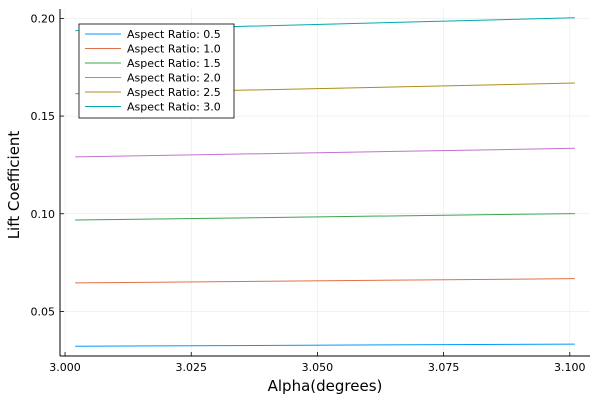 Image resolution: width=600 pixels, height=400 pixels. What do you see at coordinates (43, 311) in the screenshot?
I see `y-tick-label: 0.05` at bounding box center [43, 311].